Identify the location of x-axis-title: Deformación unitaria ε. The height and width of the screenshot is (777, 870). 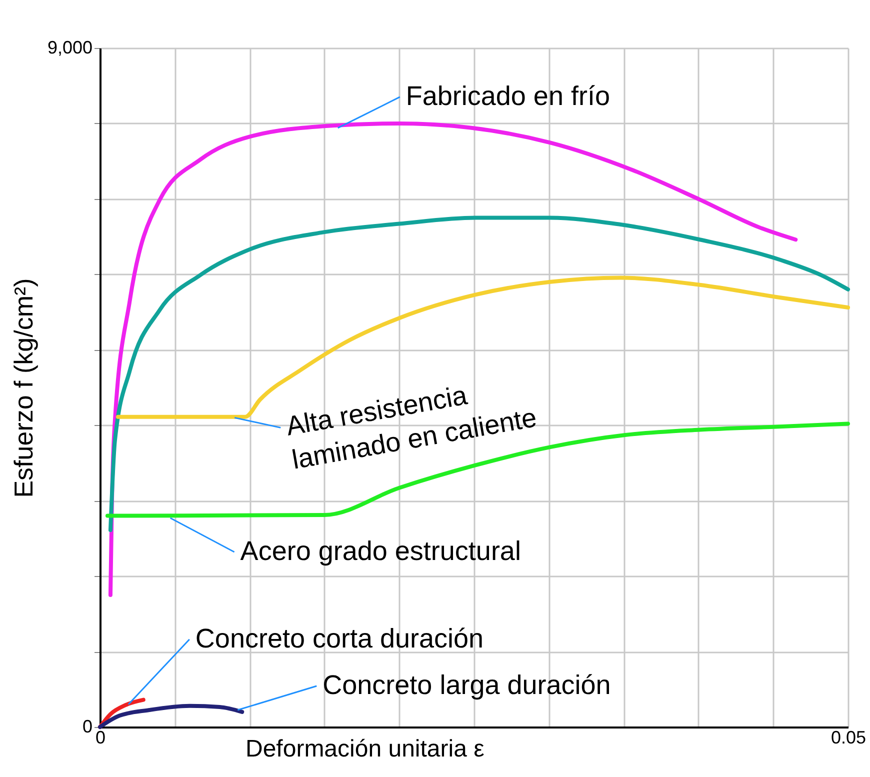
(365, 749).